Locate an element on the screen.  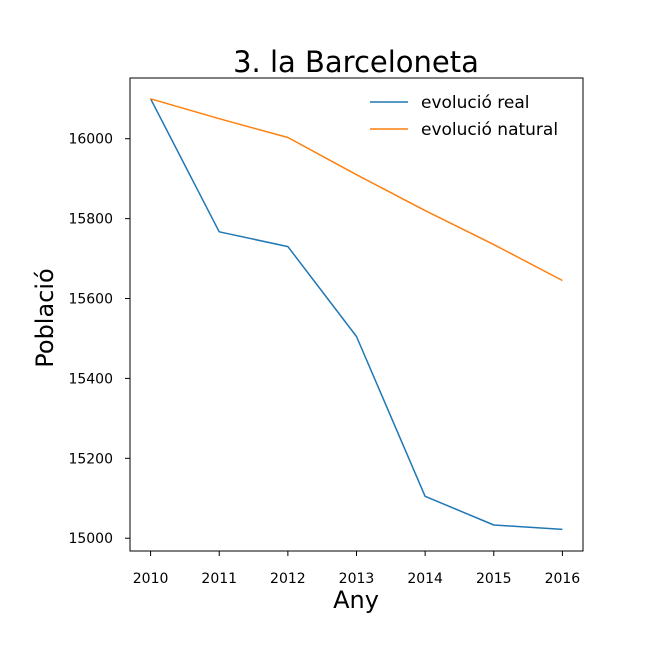
x-axis: 2010 2011 2012 2013 2014 2015 2016 is located at coordinates (357, 569).